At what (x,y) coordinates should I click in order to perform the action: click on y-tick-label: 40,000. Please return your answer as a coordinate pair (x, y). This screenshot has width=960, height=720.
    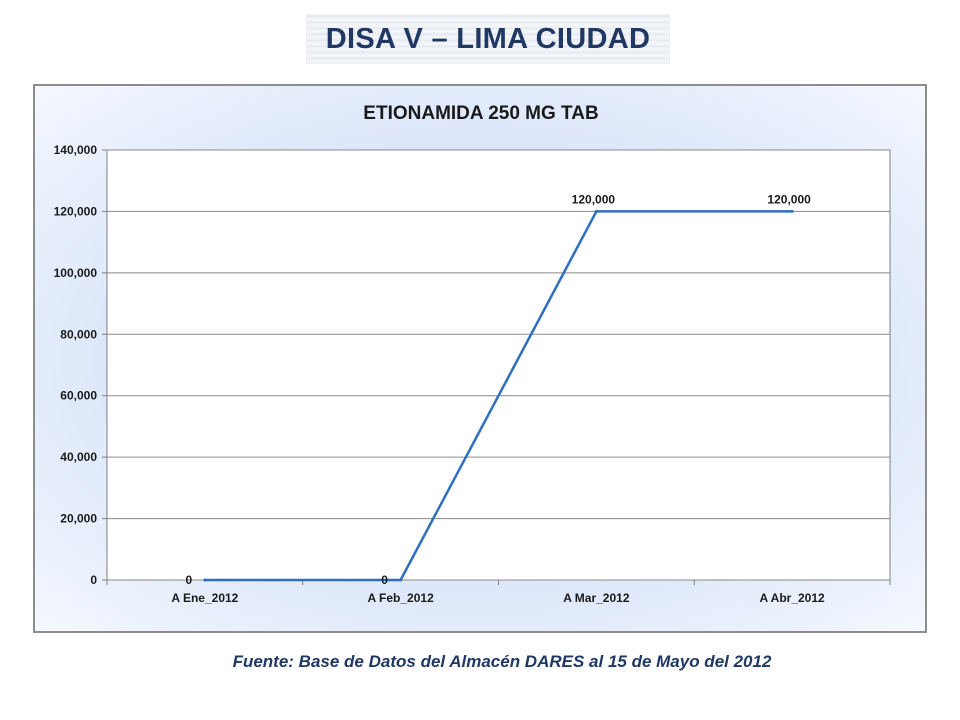
    Looking at the image, I should click on (78, 457).